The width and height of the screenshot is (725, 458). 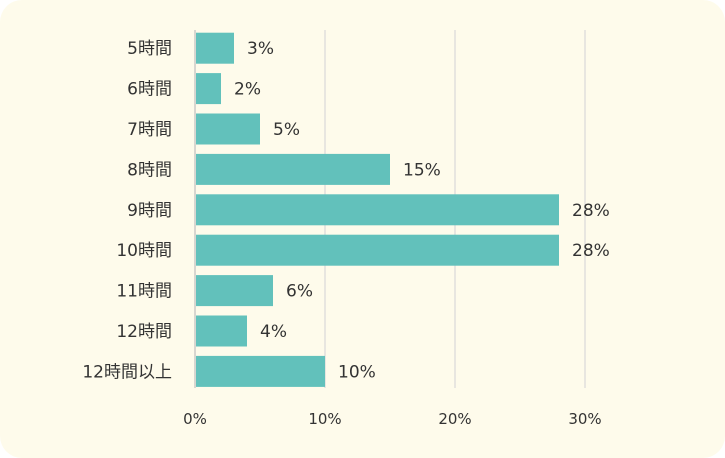 What do you see at coordinates (144, 332) in the screenshot?
I see `category-label-8: 12時間` at bounding box center [144, 332].